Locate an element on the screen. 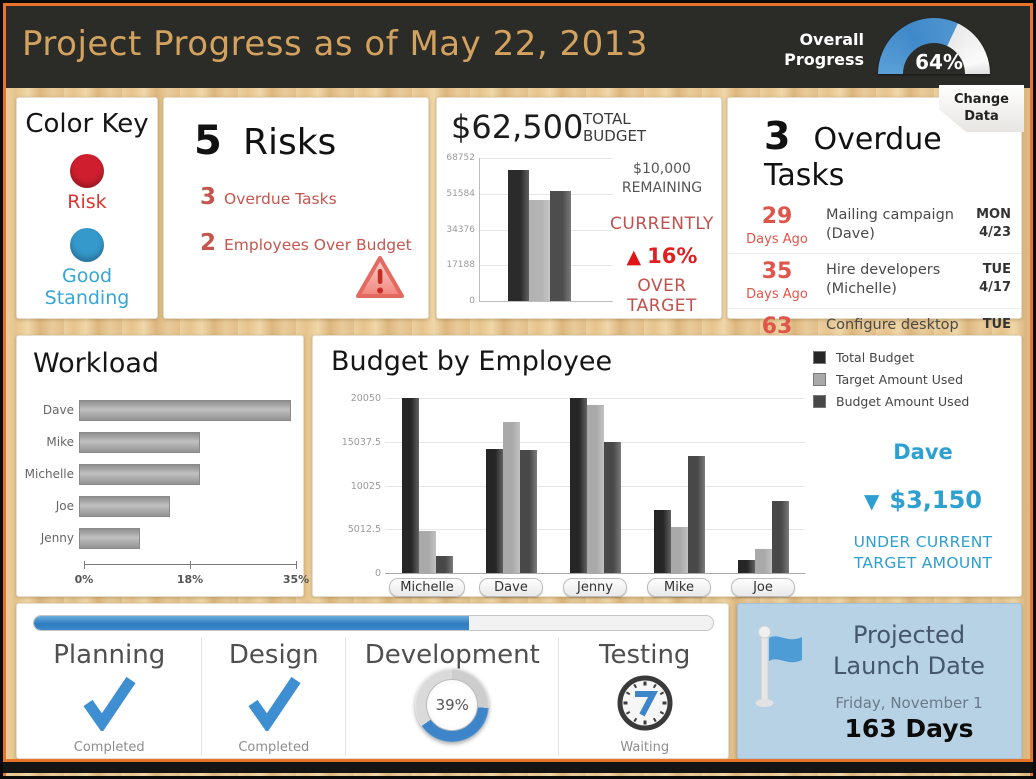  task-days-number: 29 is located at coordinates (777, 216).